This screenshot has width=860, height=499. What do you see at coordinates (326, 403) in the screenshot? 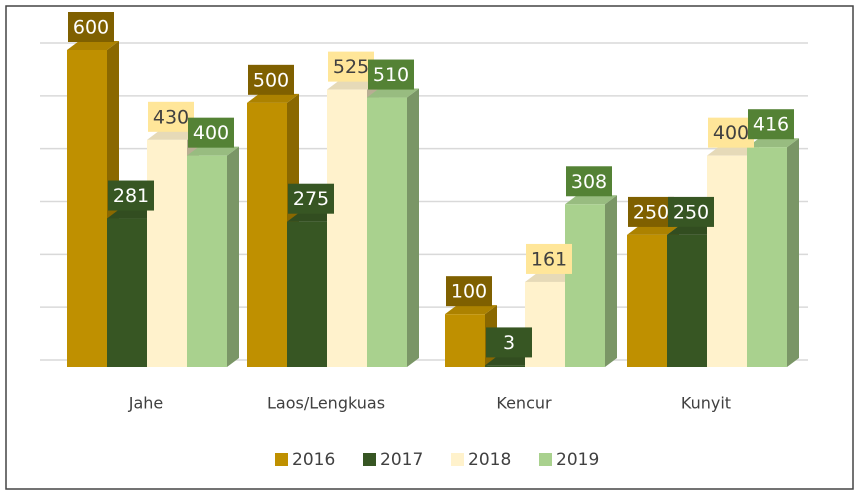
I see `x-tick-label: Laos/Lengkuas` at bounding box center [326, 403].